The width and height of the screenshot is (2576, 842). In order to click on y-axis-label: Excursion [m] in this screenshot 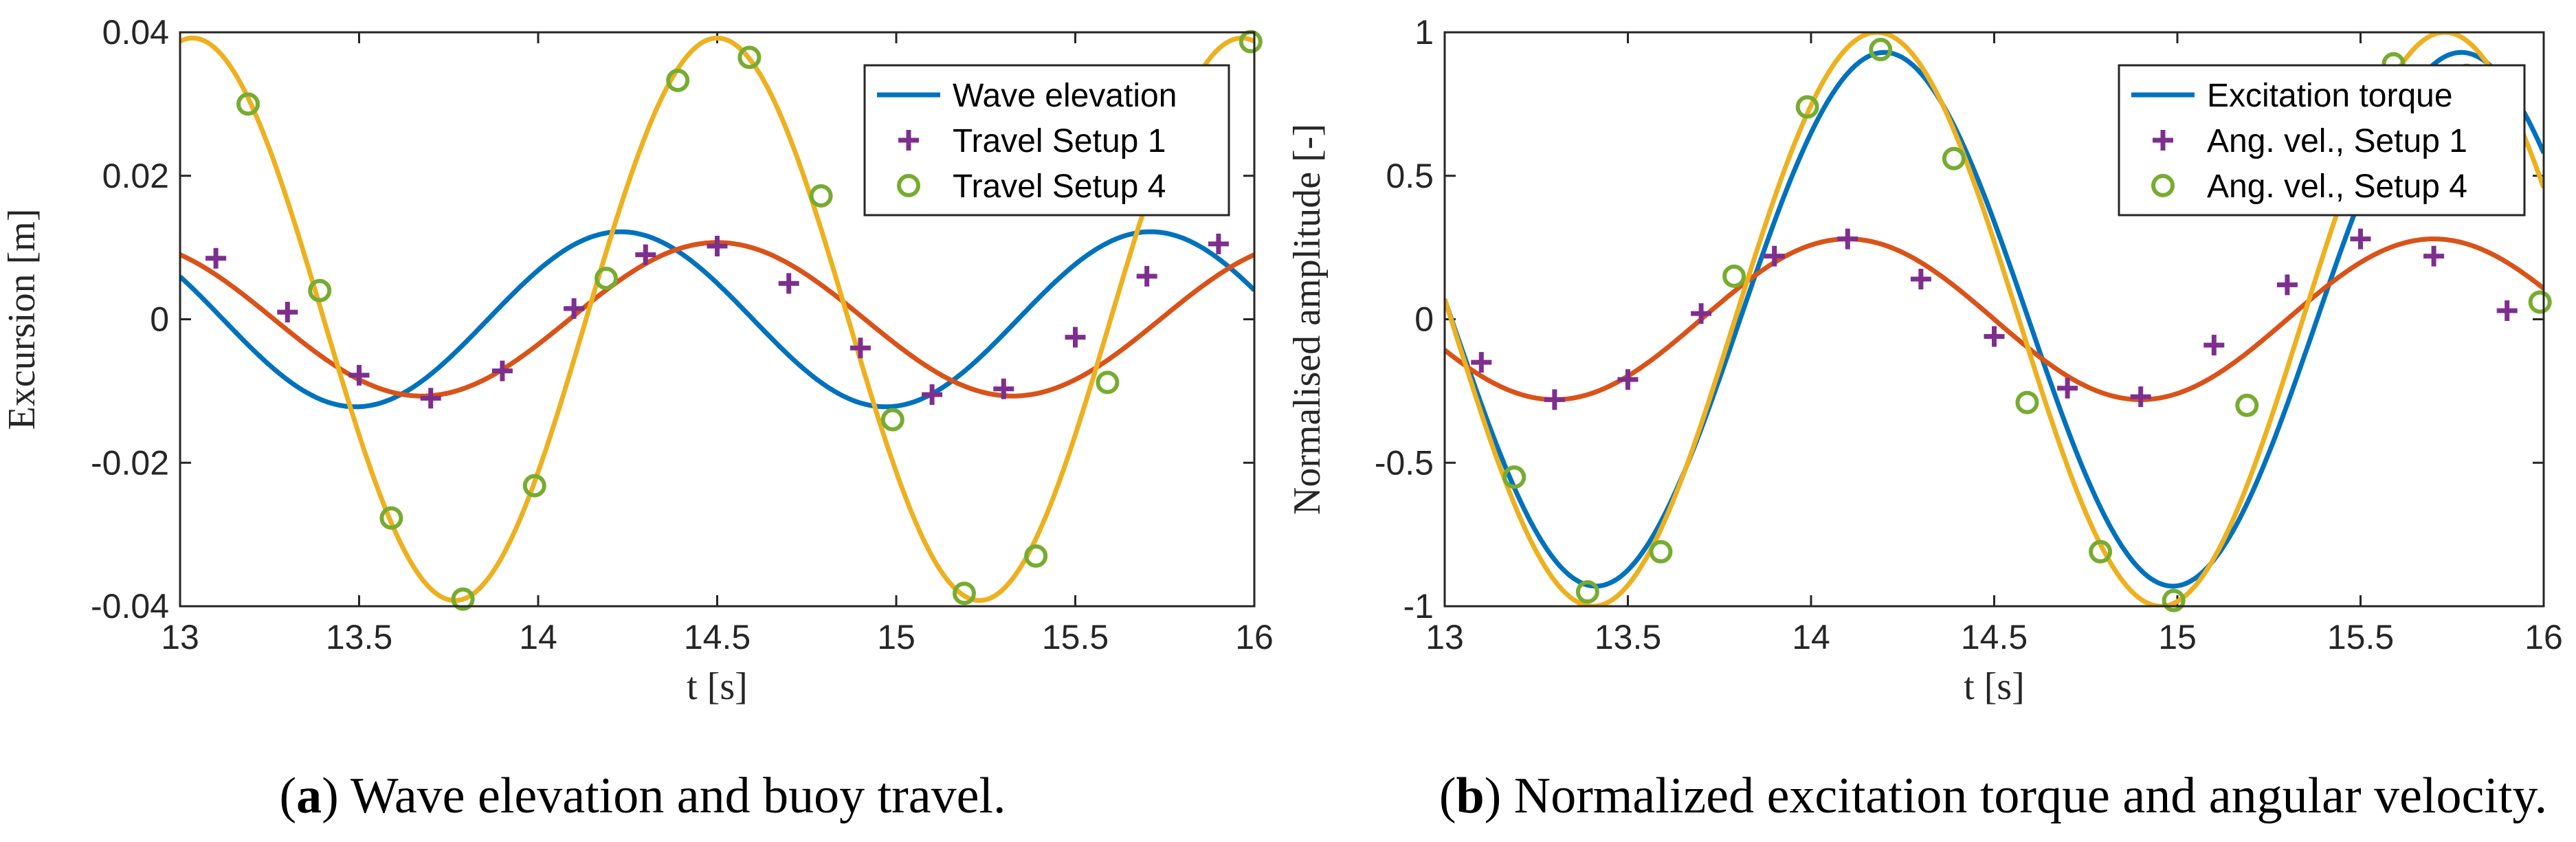, I will do `click(22, 319)`.